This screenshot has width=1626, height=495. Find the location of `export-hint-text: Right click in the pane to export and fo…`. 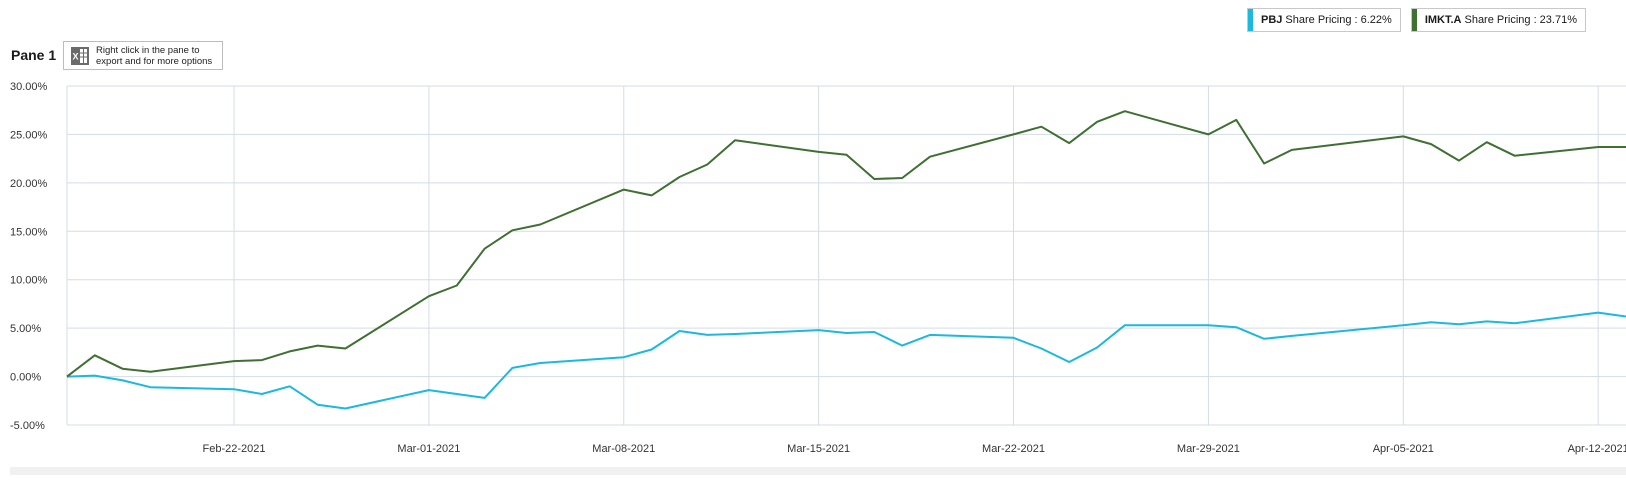

export-hint-text: Right click in the pane to export and fo… is located at coordinates (154, 55).